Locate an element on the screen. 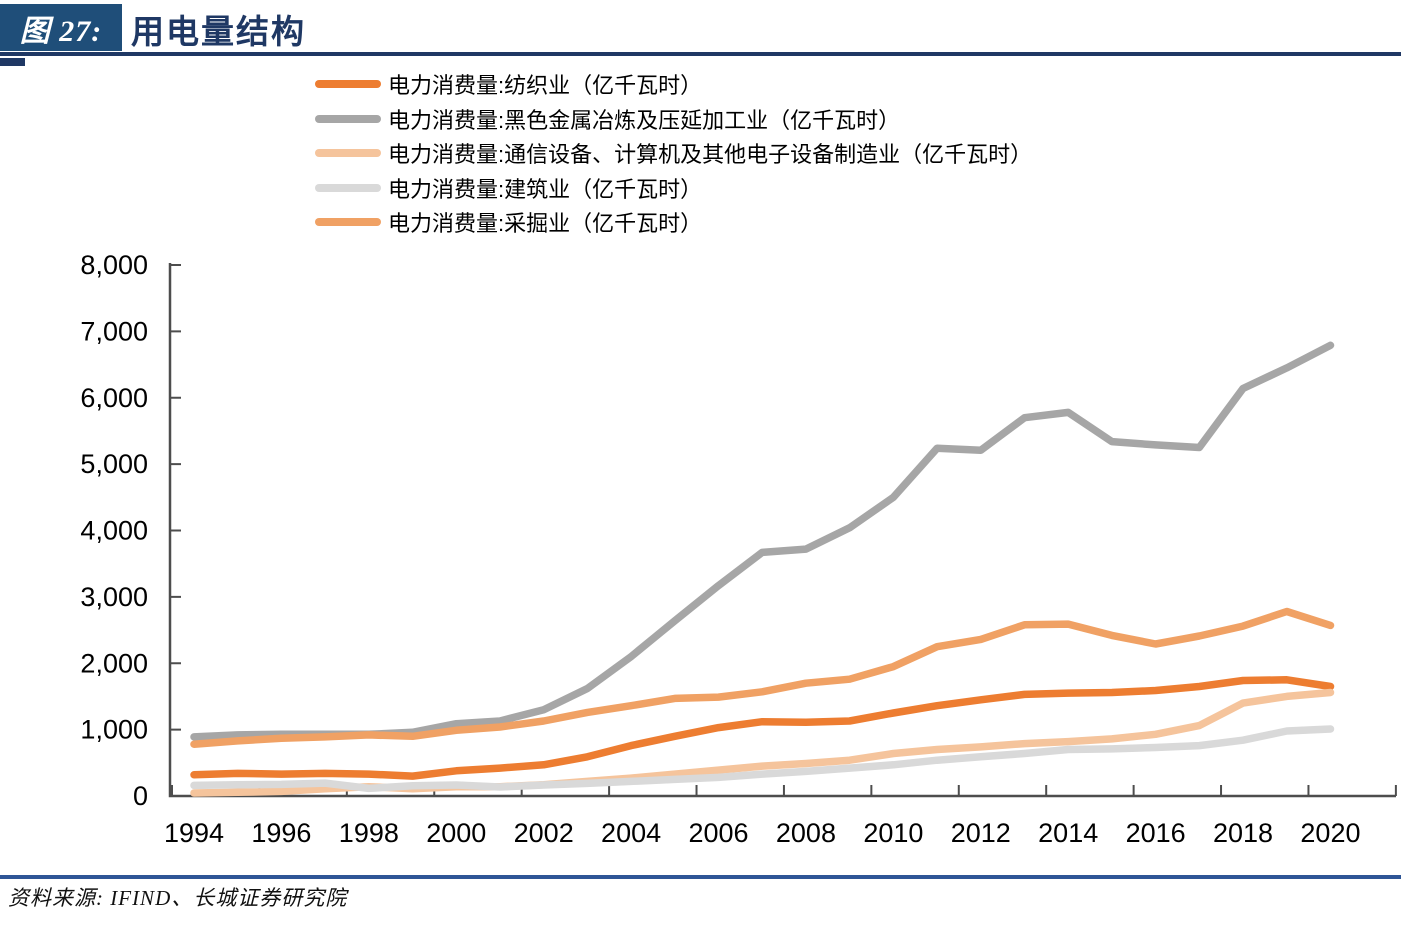 Image resolution: width=1401 pixels, height=925 pixels. x-axis-tick-label: 1996 is located at coordinates (281, 833).